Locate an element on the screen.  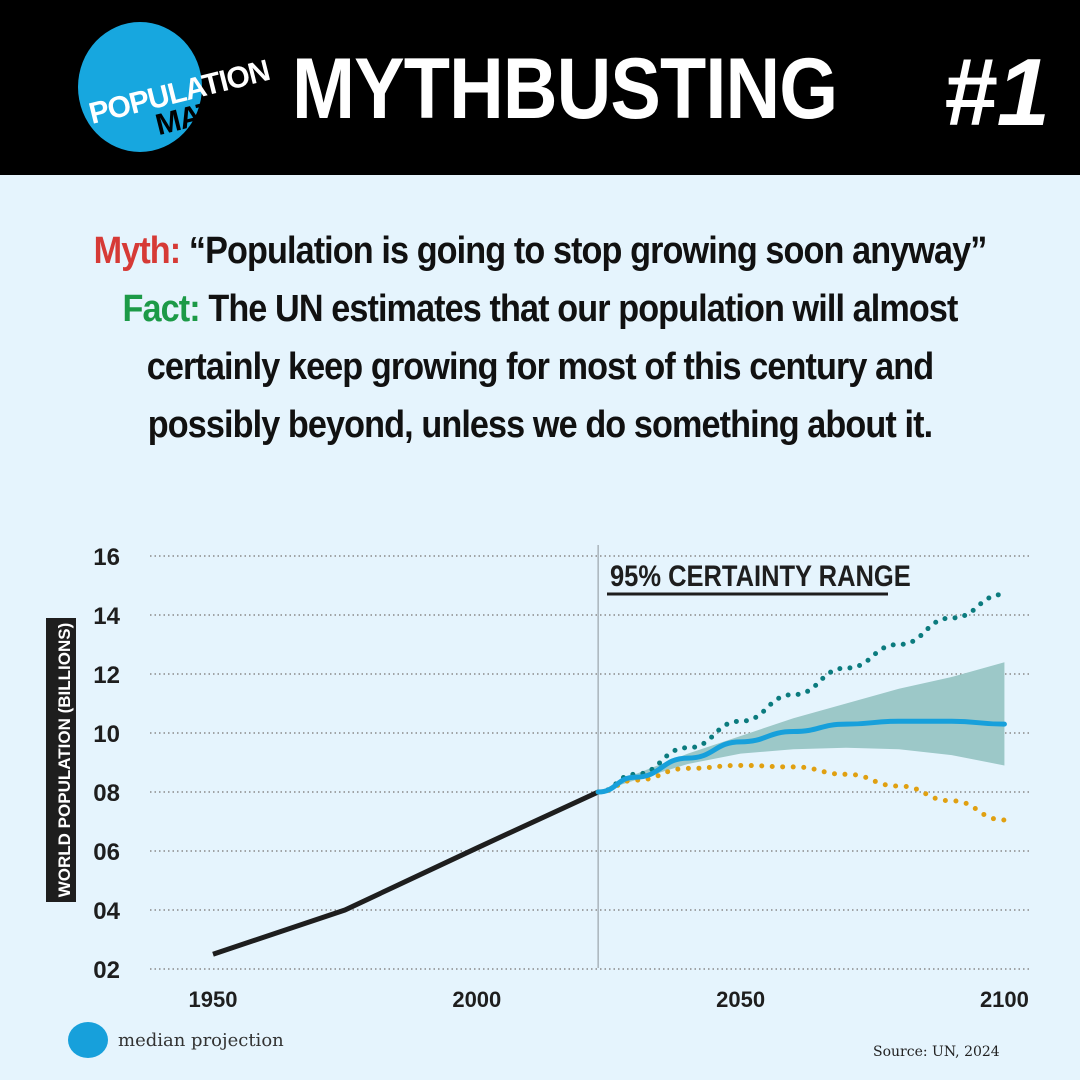
x-tick-label: 1950 is located at coordinates (213, 999).